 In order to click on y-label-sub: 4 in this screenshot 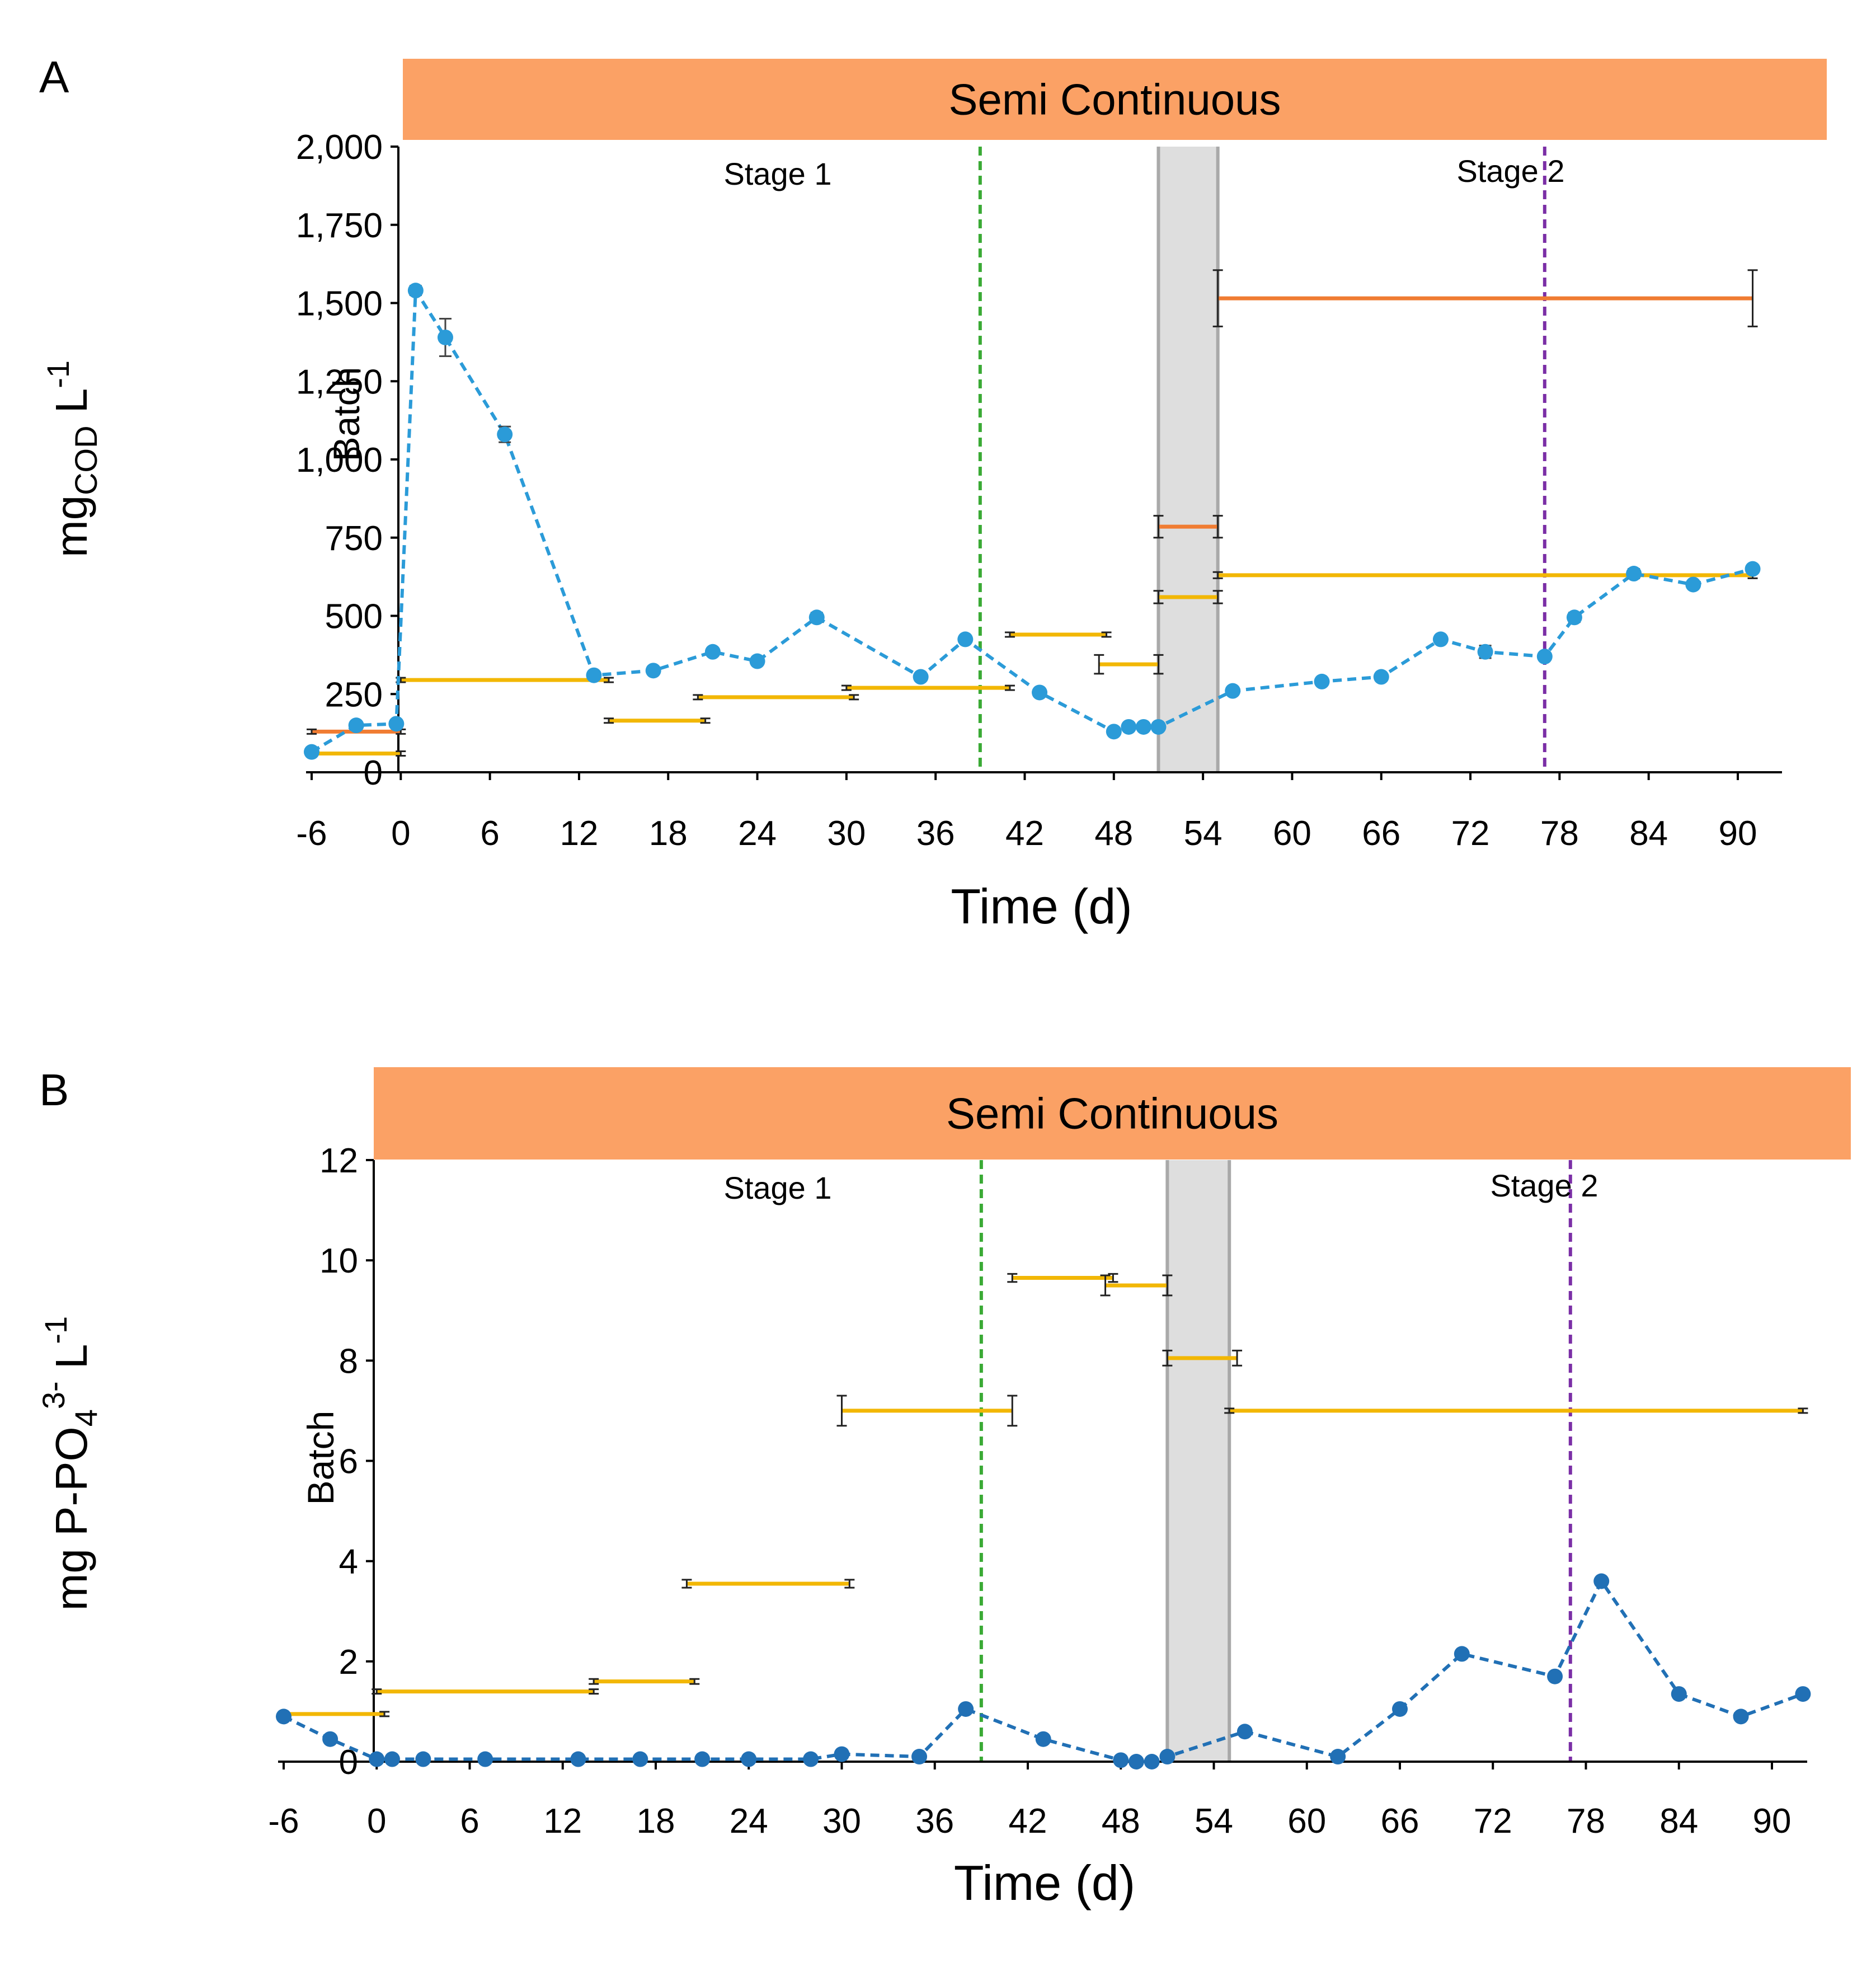, I will do `click(86, 1417)`.